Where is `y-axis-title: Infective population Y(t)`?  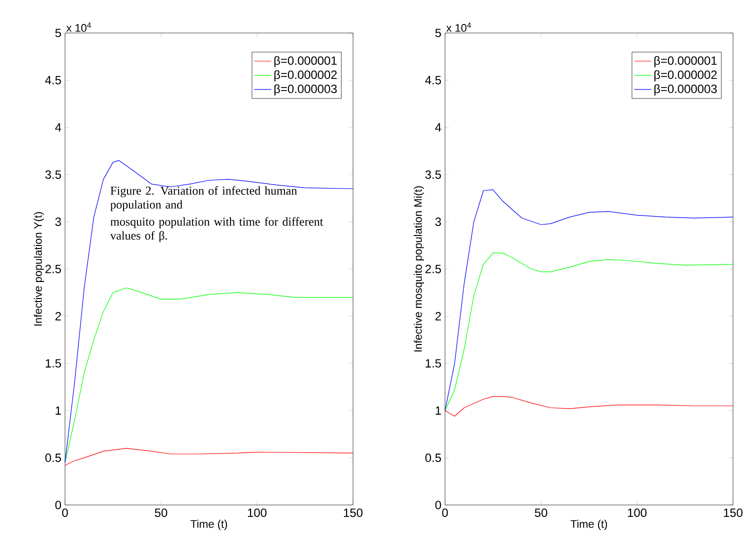 y-axis-title: Infective population Y(t) is located at coordinates (39, 269).